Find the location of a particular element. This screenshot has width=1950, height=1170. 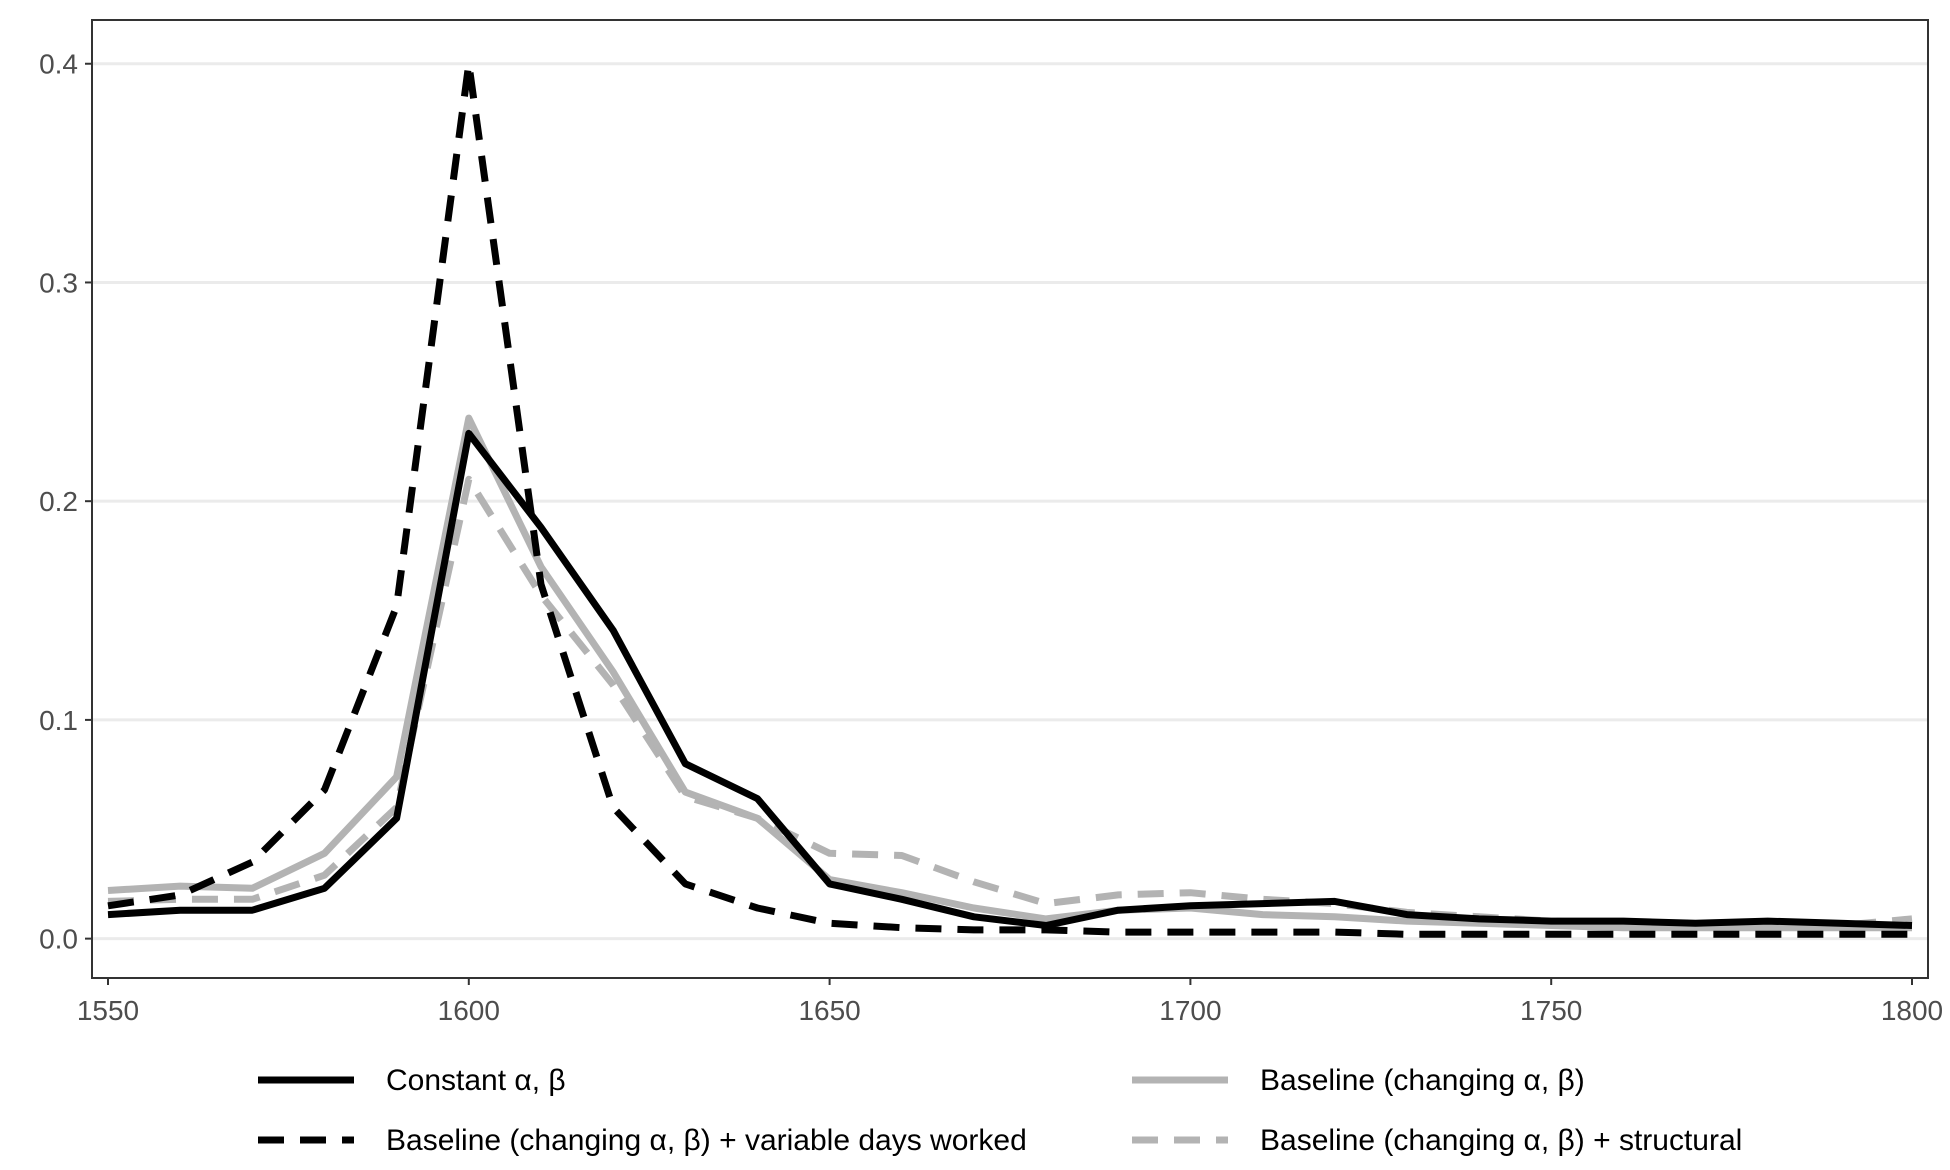

x-tick-label-0: 1550 is located at coordinates (108, 1010).